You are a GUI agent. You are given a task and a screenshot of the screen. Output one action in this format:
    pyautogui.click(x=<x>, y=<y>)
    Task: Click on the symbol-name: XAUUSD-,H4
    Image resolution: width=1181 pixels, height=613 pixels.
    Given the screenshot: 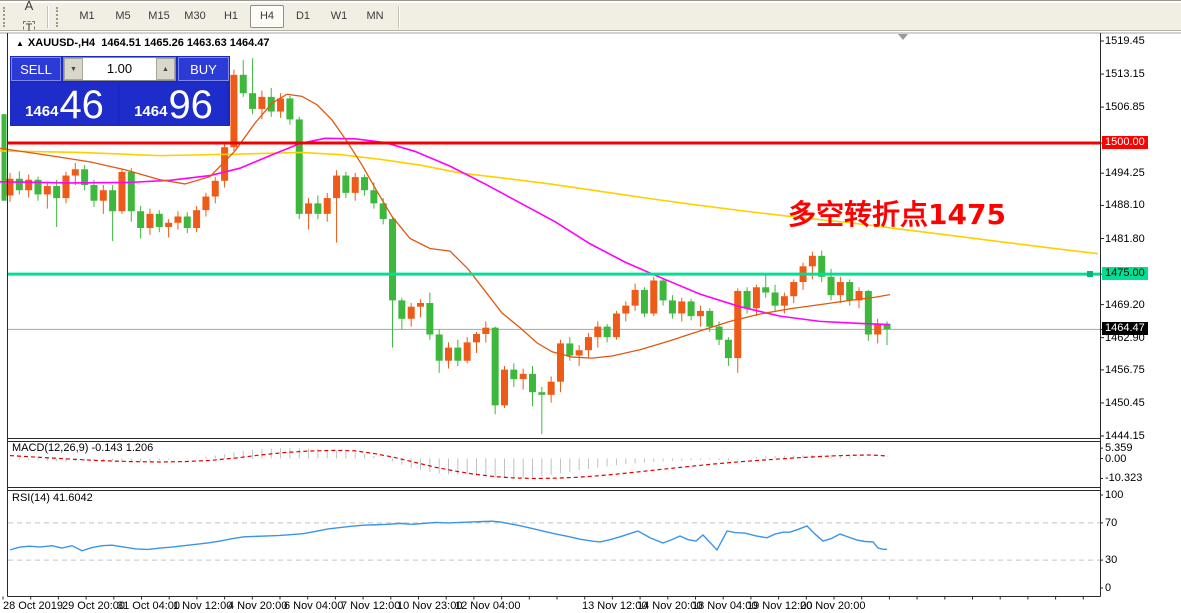 What is the action you would take?
    pyautogui.click(x=61, y=43)
    